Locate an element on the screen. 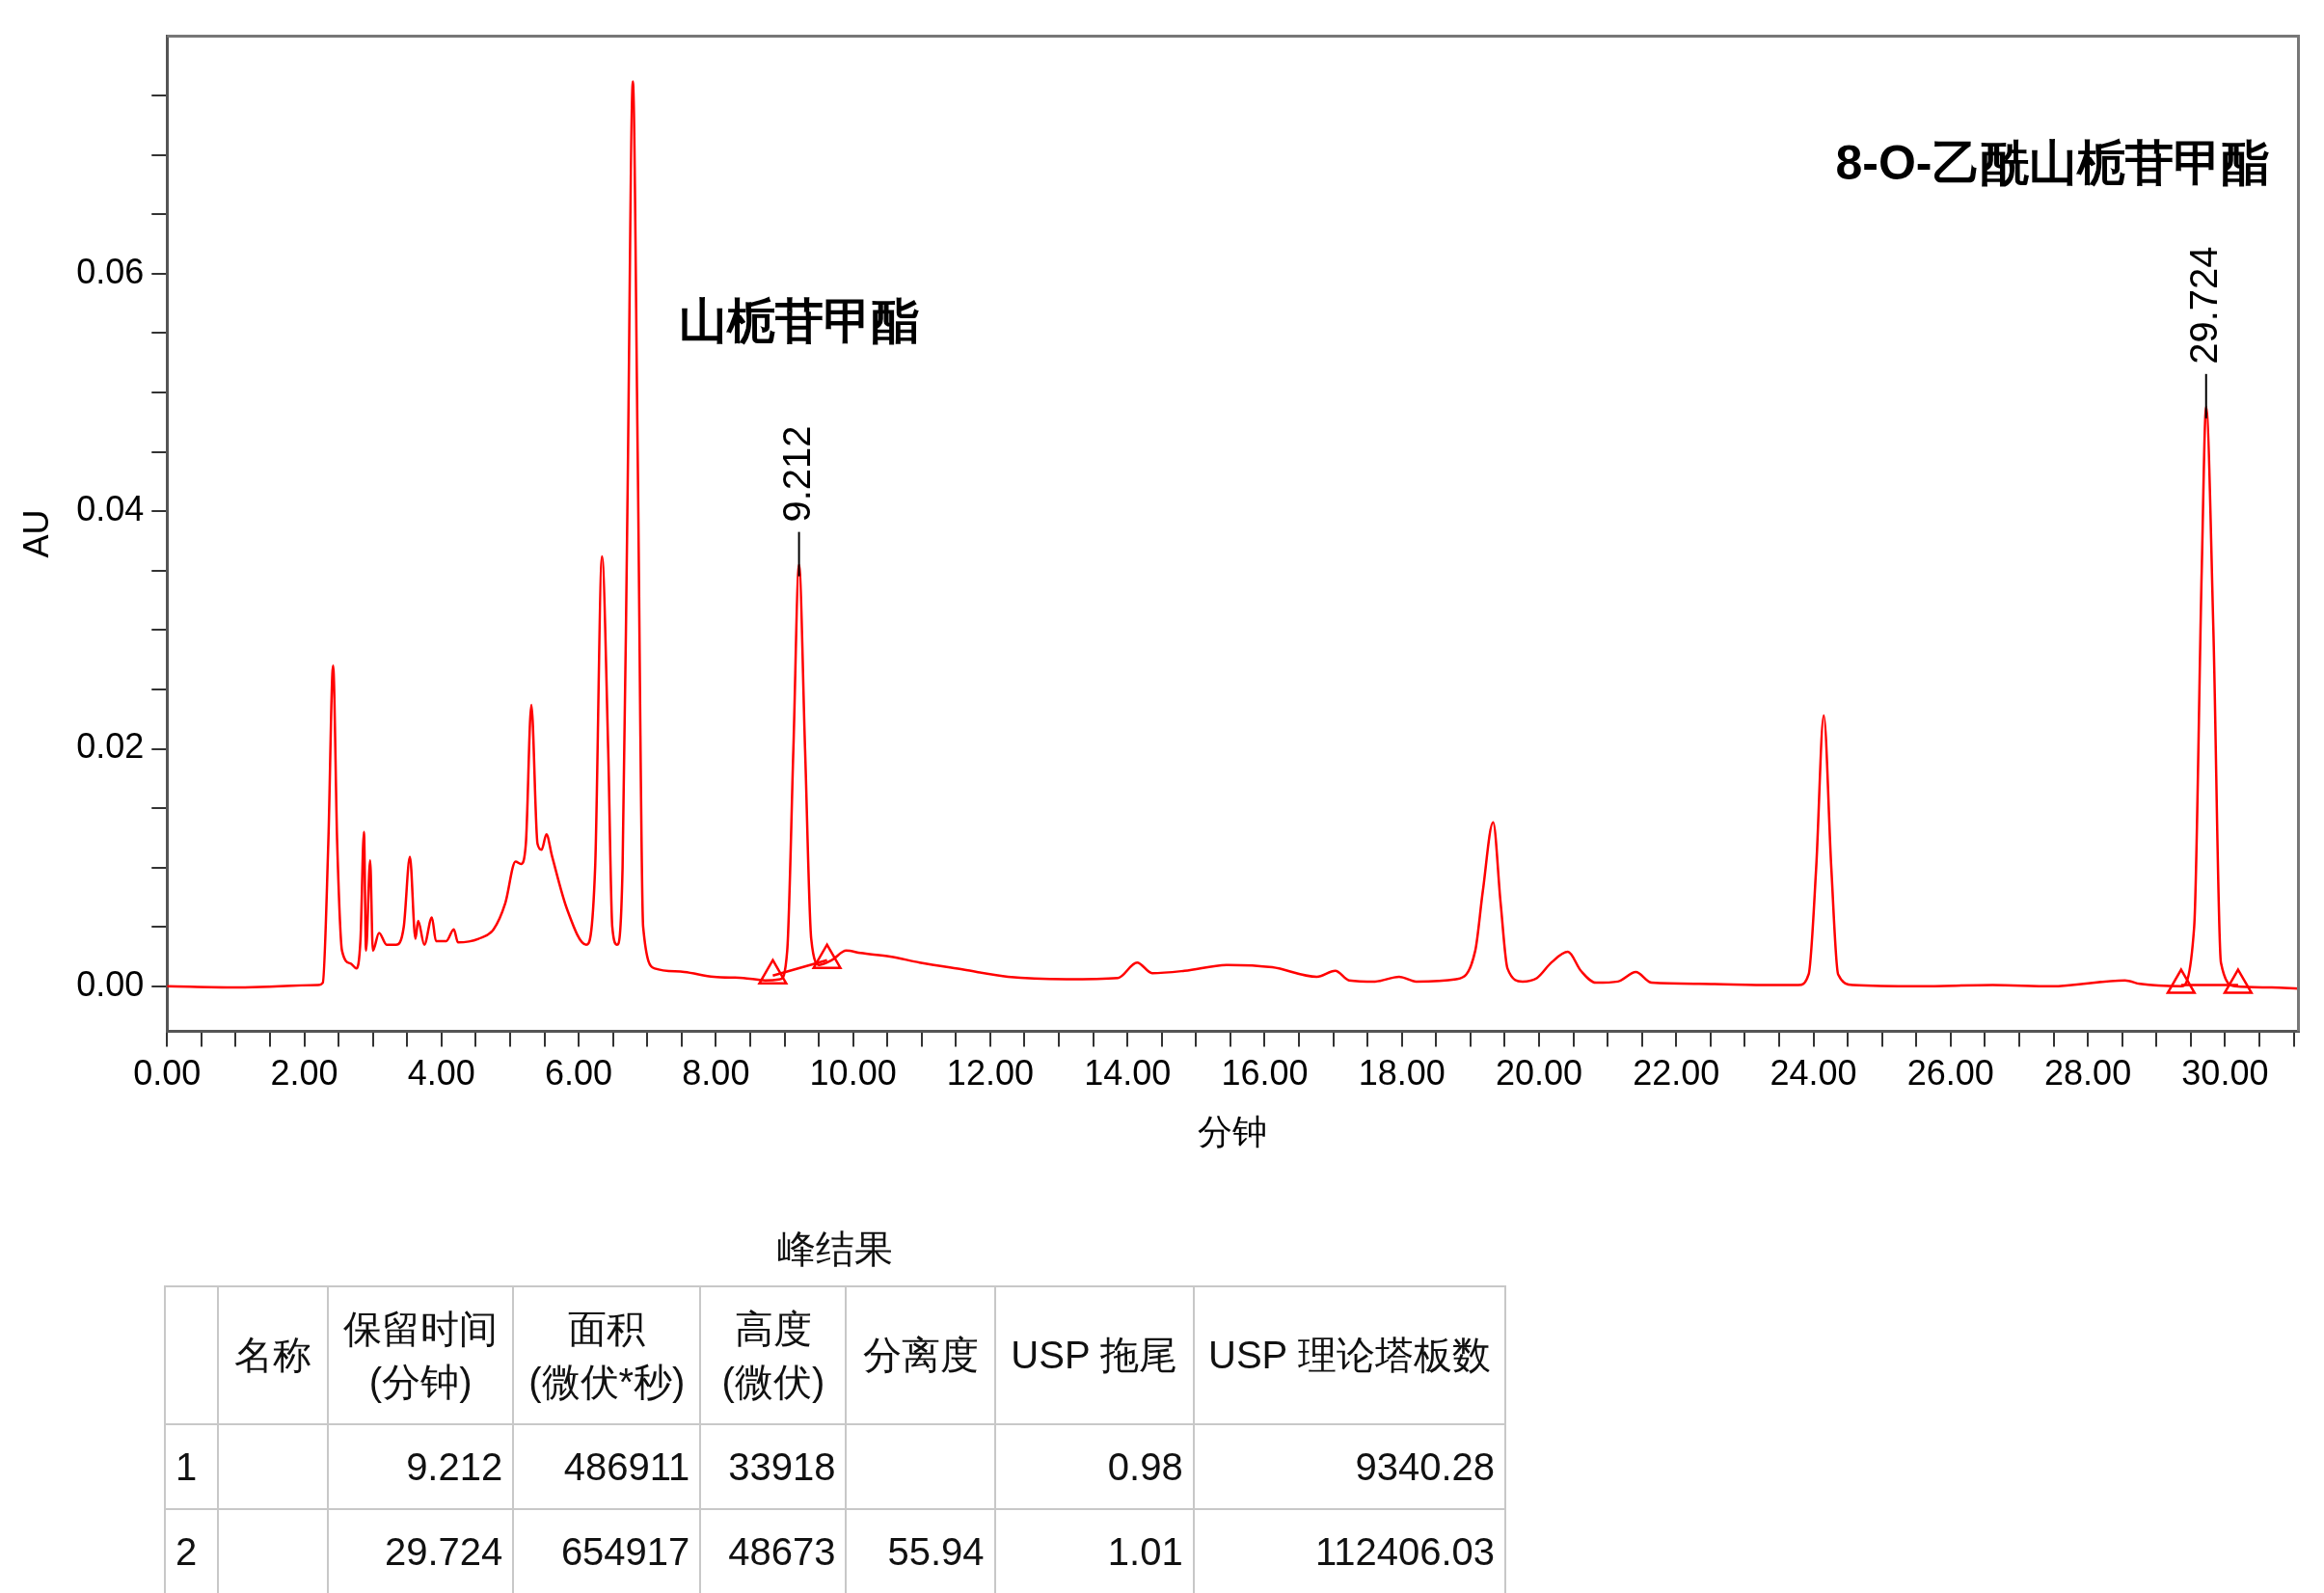 The width and height of the screenshot is (2324, 1593). text: 48673 is located at coordinates (782, 1551).